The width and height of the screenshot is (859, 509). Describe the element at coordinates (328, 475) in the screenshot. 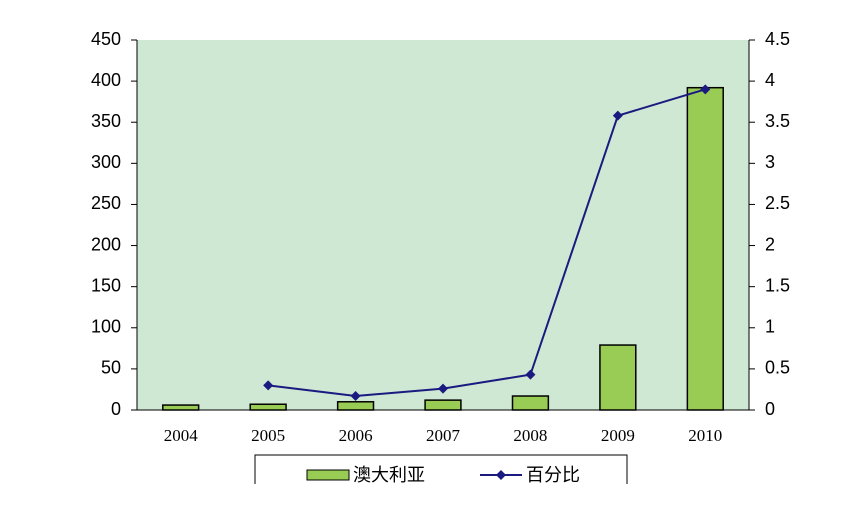

I see `legend-swatch` at that location.